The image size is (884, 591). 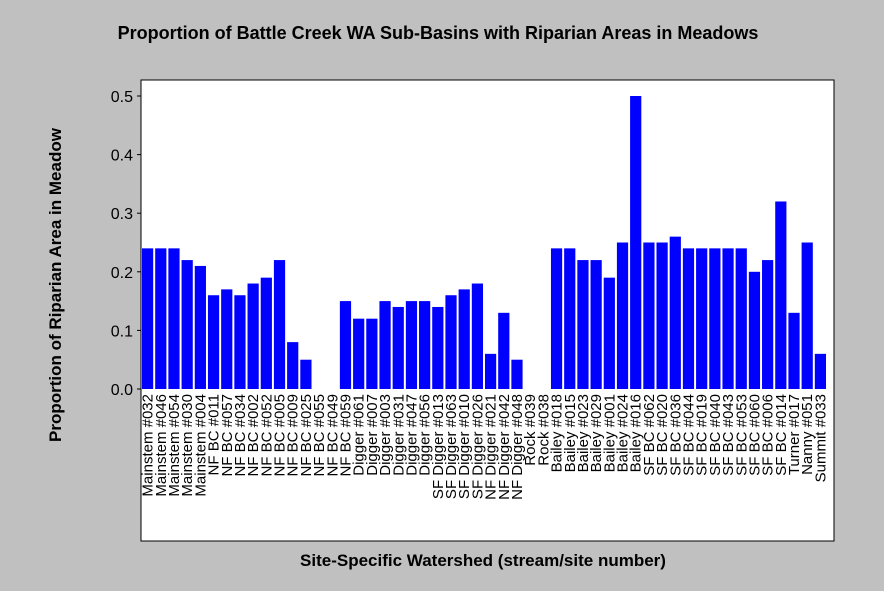 What do you see at coordinates (293, 435) in the screenshot?
I see `x-tick-label: NF BC #009` at bounding box center [293, 435].